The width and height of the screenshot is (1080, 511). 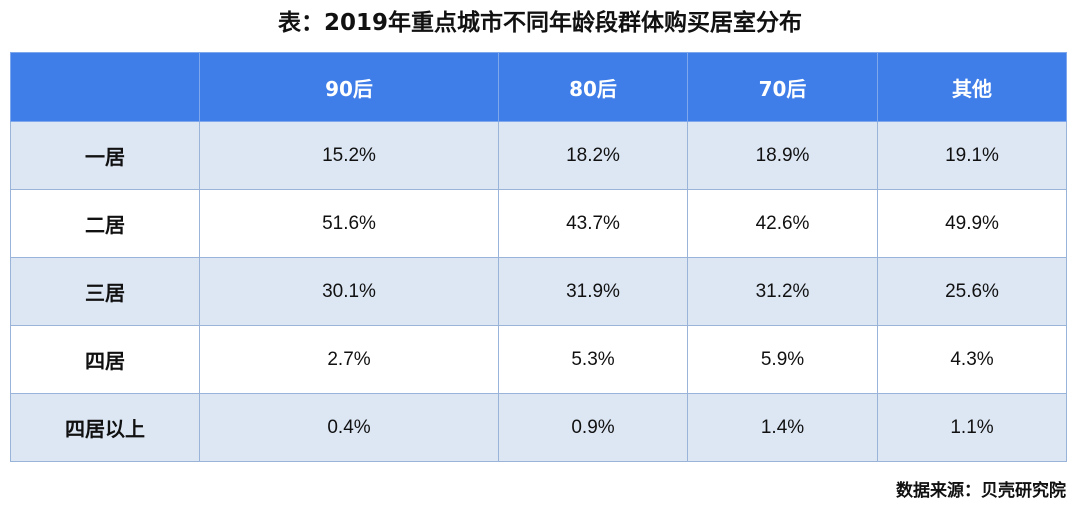 I want to click on table-cell: 0.4%, so click(x=349, y=427).